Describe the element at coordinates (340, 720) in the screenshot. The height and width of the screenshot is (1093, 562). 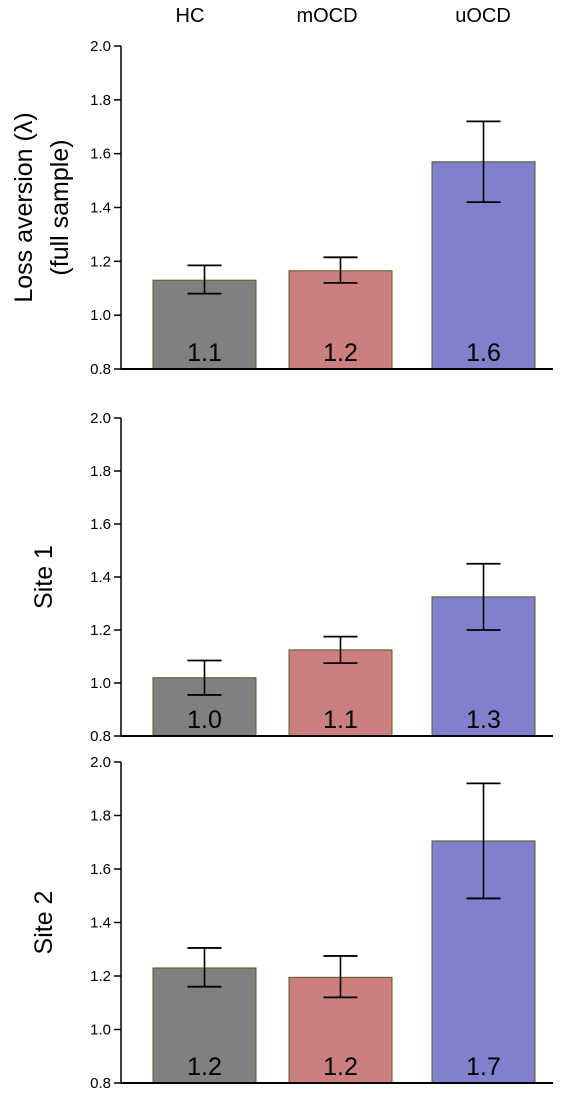
I see `bar-value-label-mocd: 1.1` at that location.